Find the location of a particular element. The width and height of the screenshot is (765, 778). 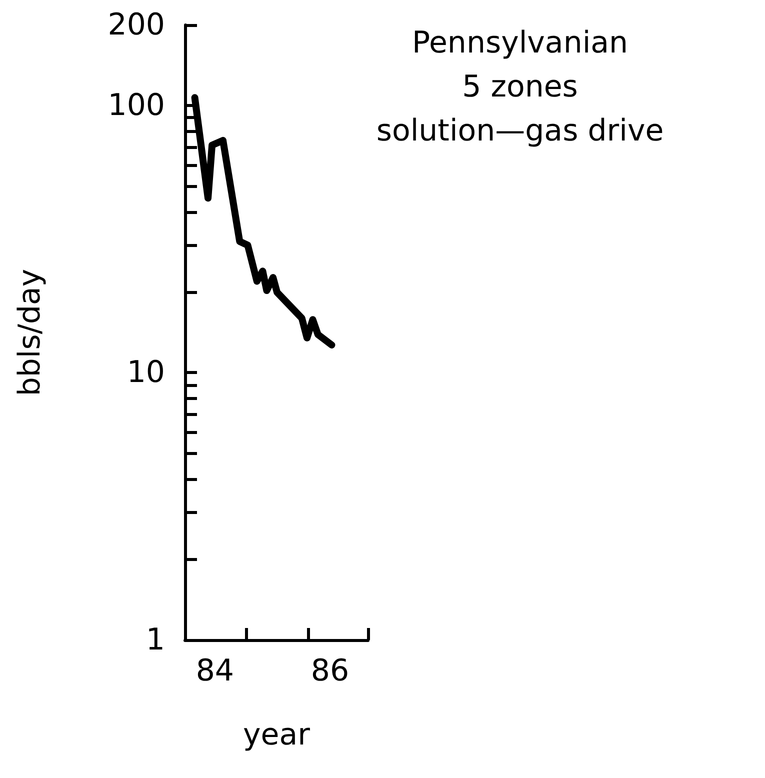

x-tick-label: 86 is located at coordinates (330, 671).